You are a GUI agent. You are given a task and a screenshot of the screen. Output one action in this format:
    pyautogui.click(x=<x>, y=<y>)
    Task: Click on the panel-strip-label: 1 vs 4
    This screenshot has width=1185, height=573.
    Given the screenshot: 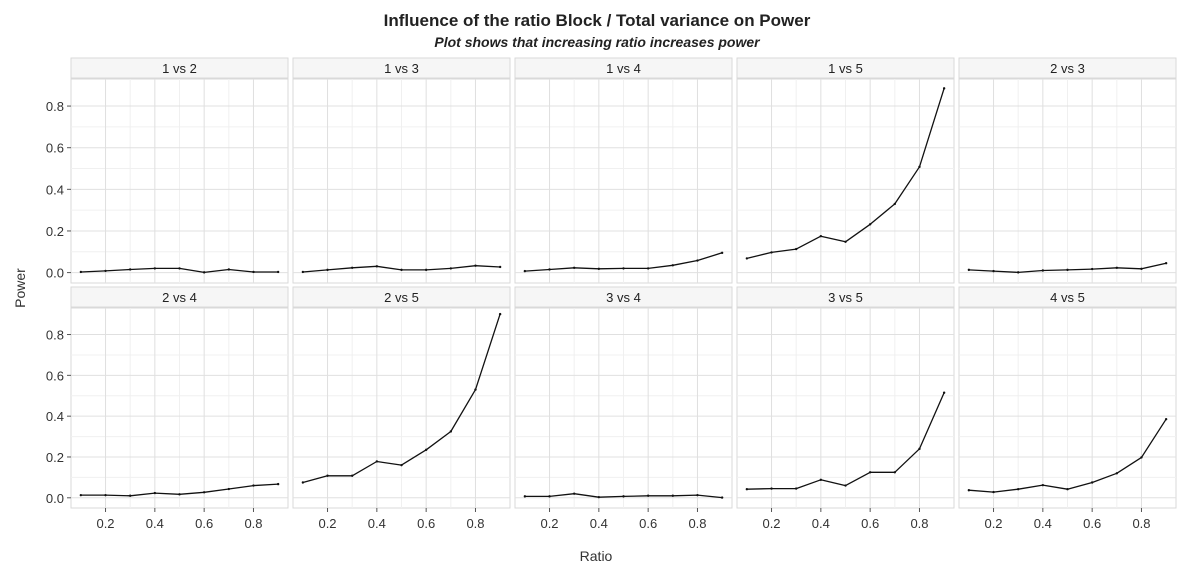 What is the action you would take?
    pyautogui.click(x=623, y=68)
    